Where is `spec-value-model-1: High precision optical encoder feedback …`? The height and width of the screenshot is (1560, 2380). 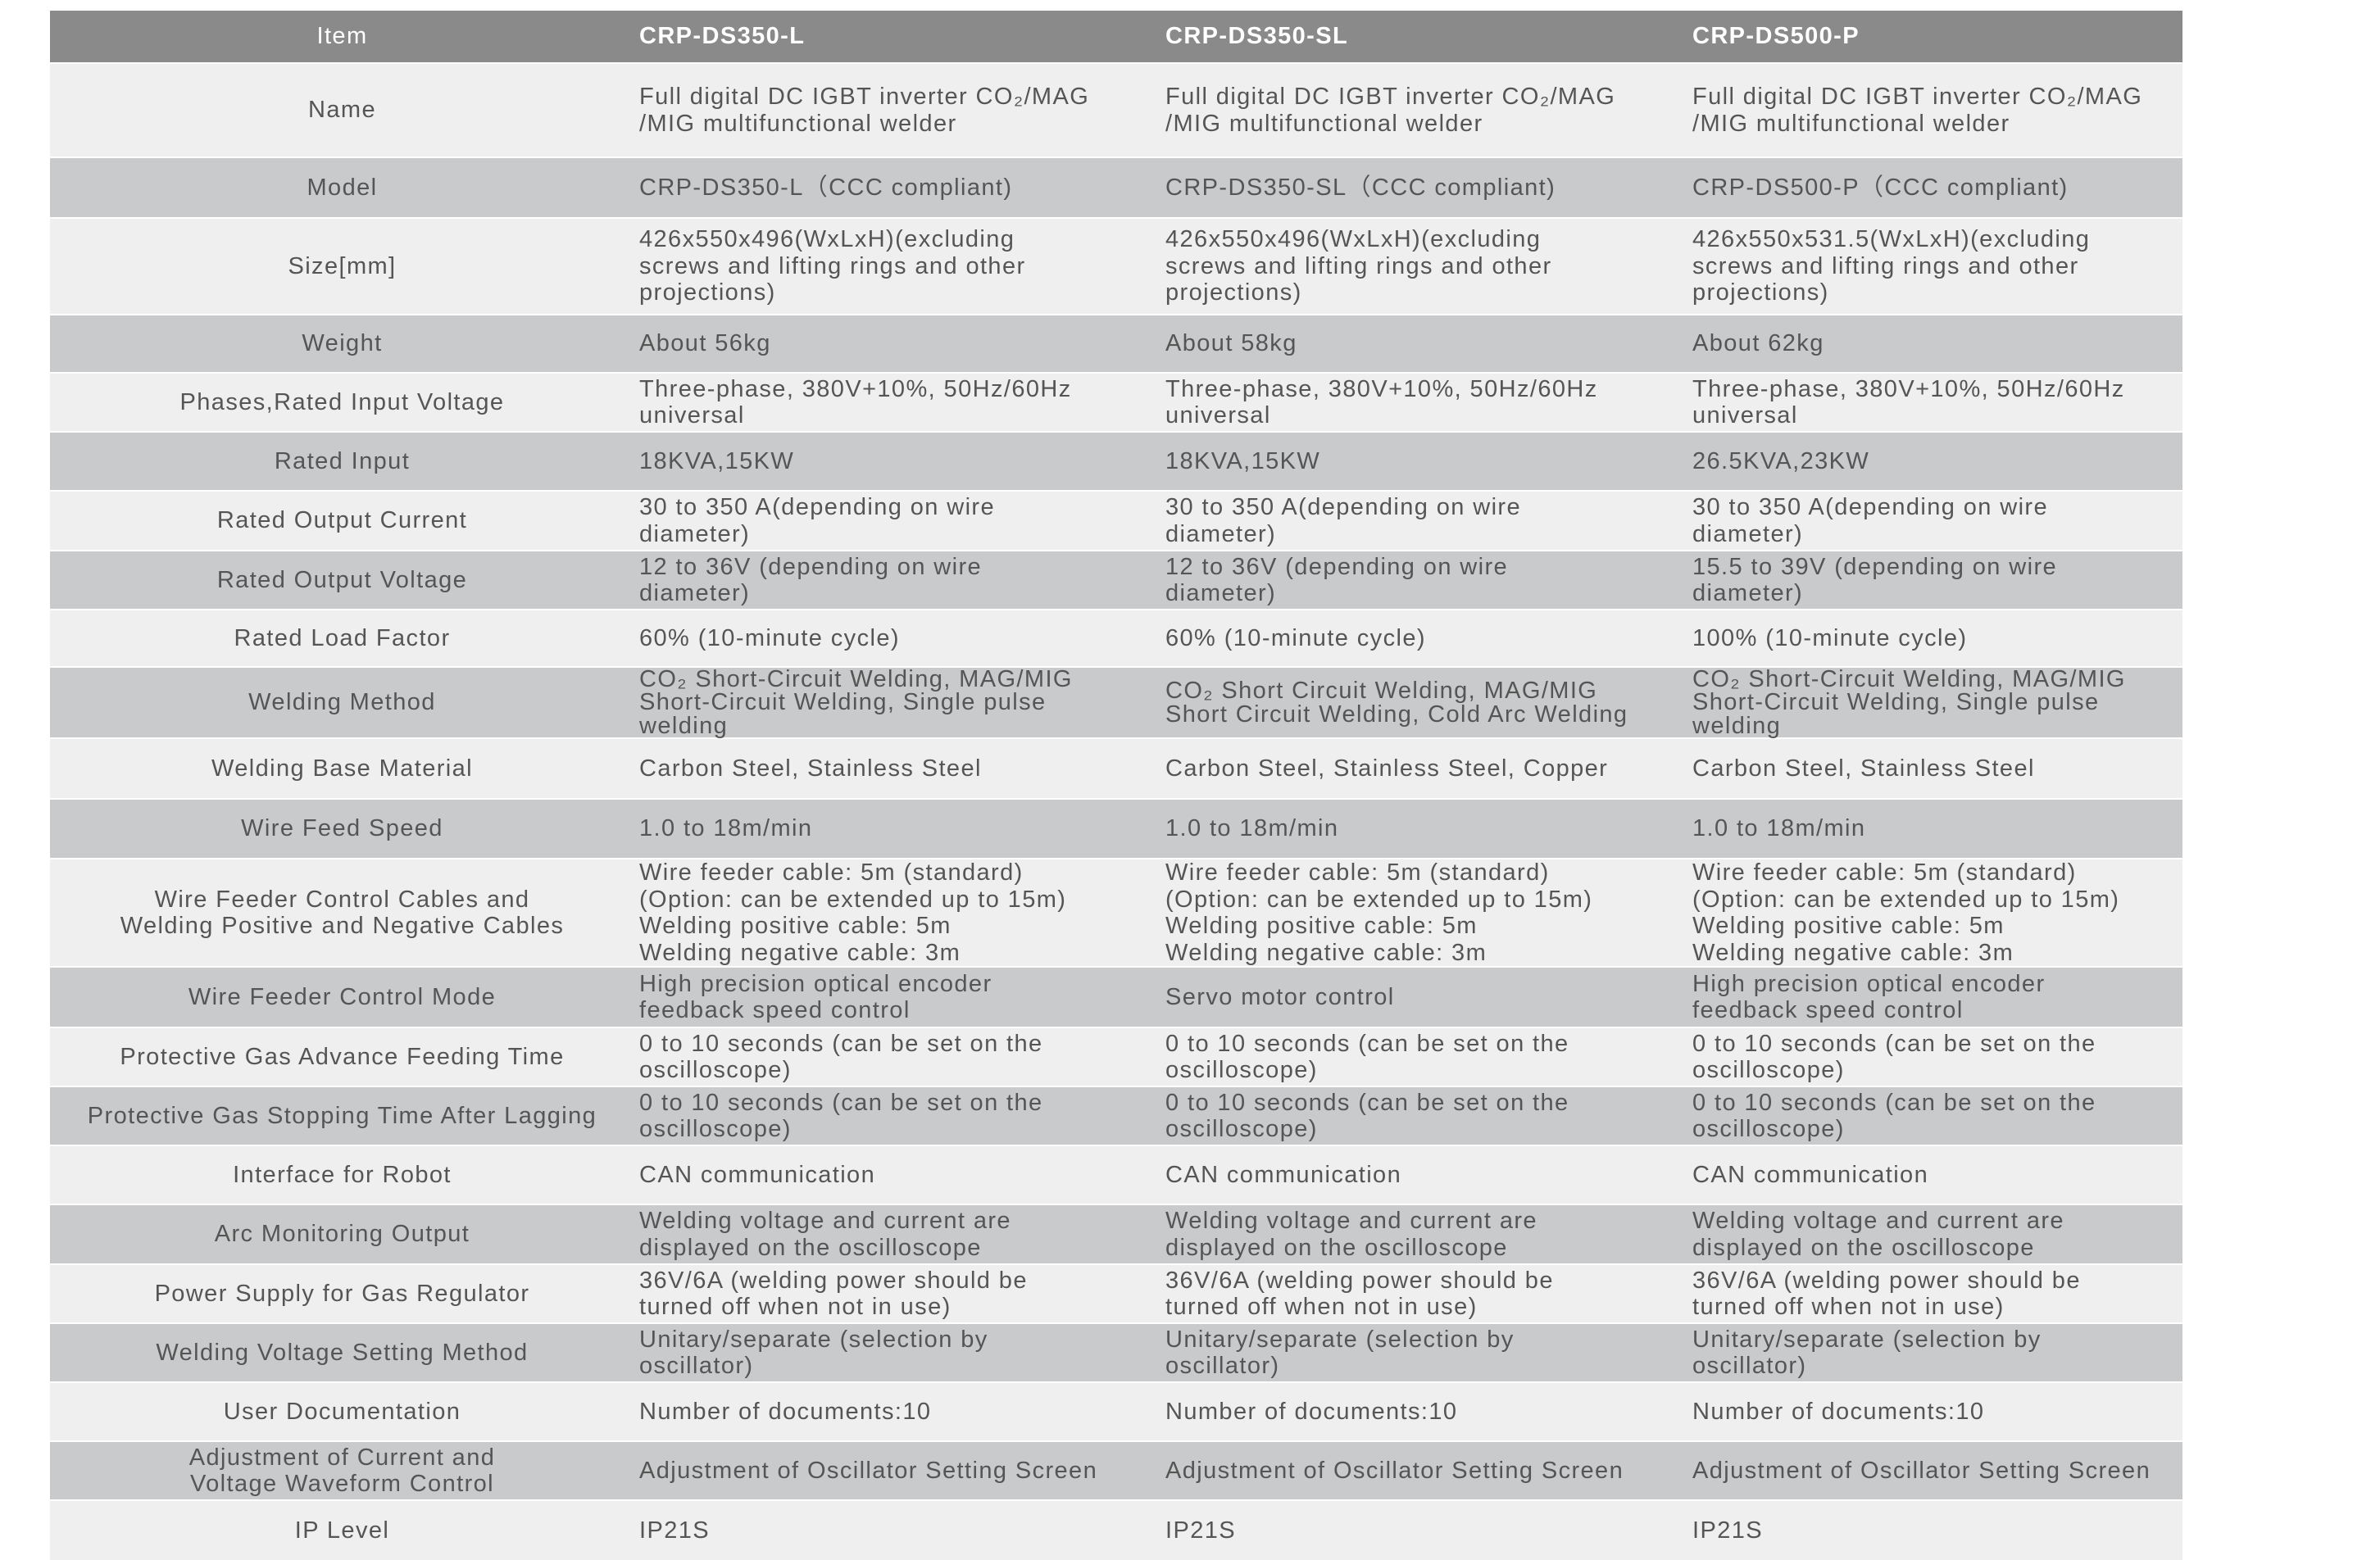
spec-value-model-1: High precision optical encoder feedback … is located at coordinates (894, 997).